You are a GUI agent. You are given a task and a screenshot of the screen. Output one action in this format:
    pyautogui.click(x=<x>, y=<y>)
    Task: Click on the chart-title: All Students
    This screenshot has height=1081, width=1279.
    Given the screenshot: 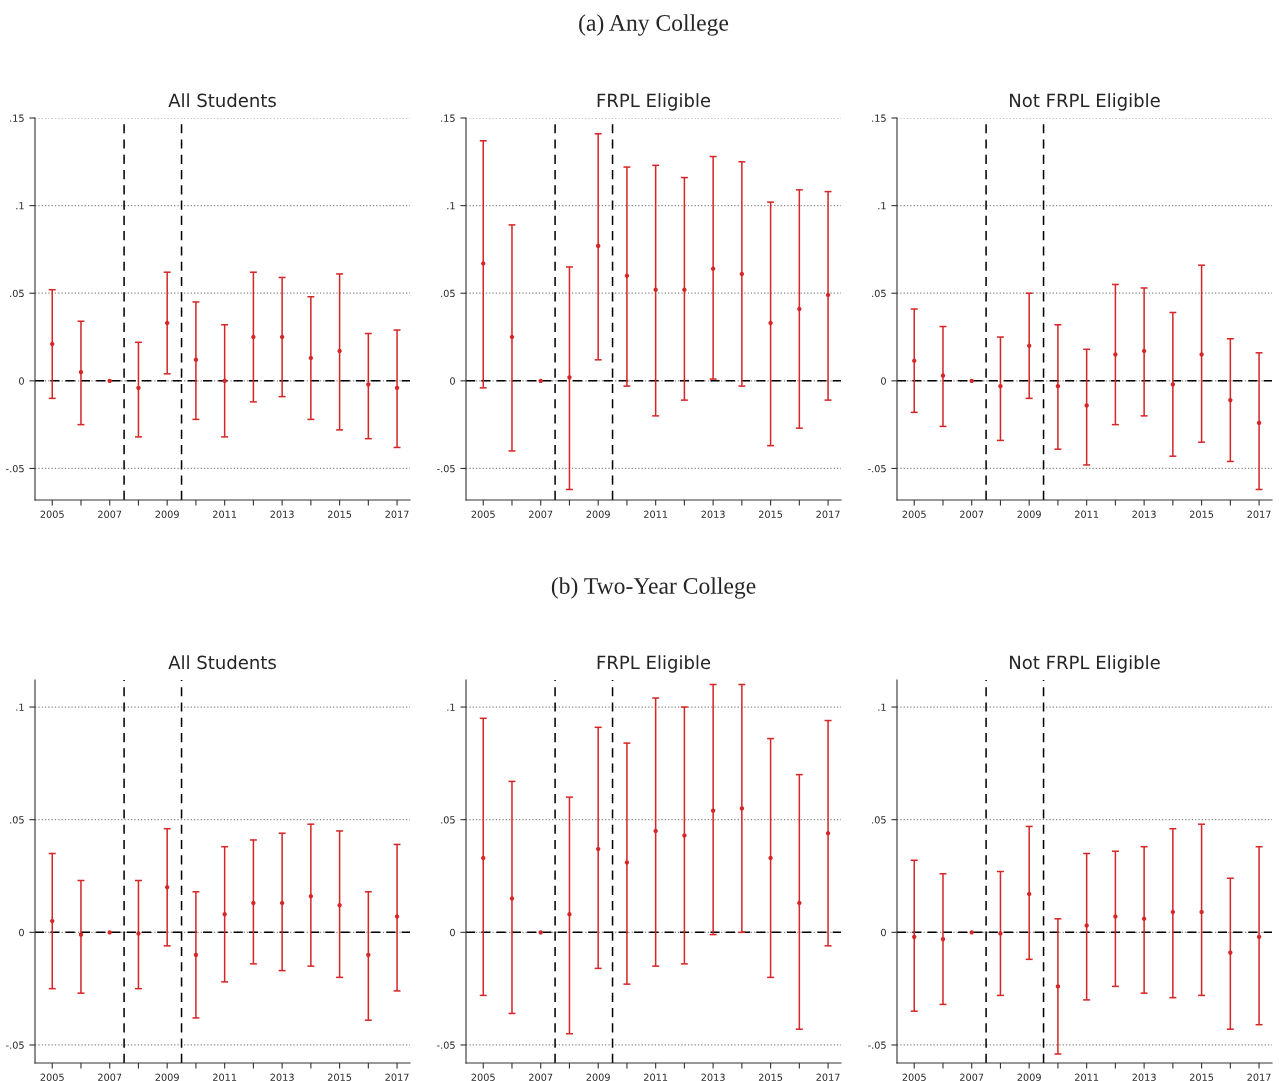 What is the action you would take?
    pyautogui.click(x=222, y=100)
    